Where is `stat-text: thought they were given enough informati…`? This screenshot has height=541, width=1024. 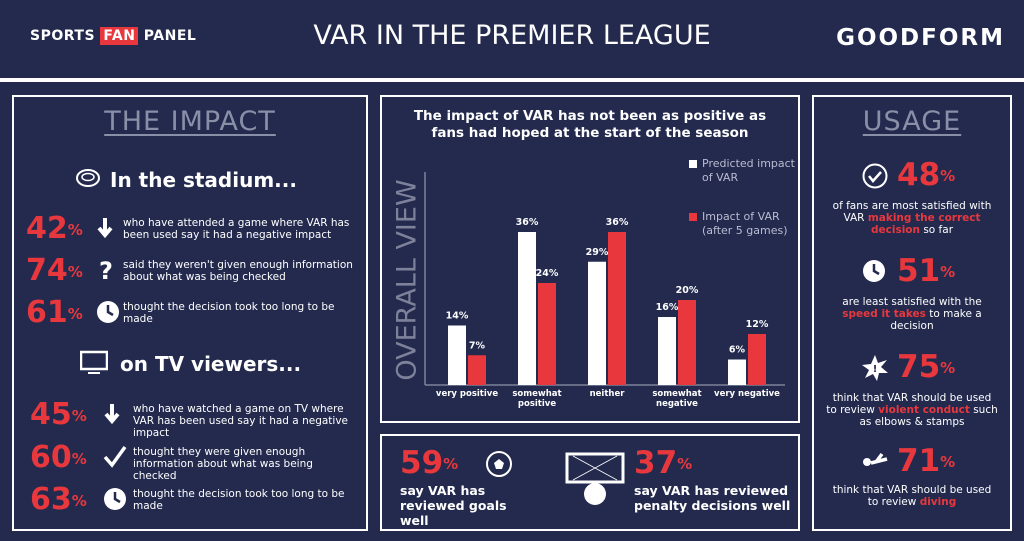
stat-text: thought they were given enough informati… is located at coordinates (223, 464).